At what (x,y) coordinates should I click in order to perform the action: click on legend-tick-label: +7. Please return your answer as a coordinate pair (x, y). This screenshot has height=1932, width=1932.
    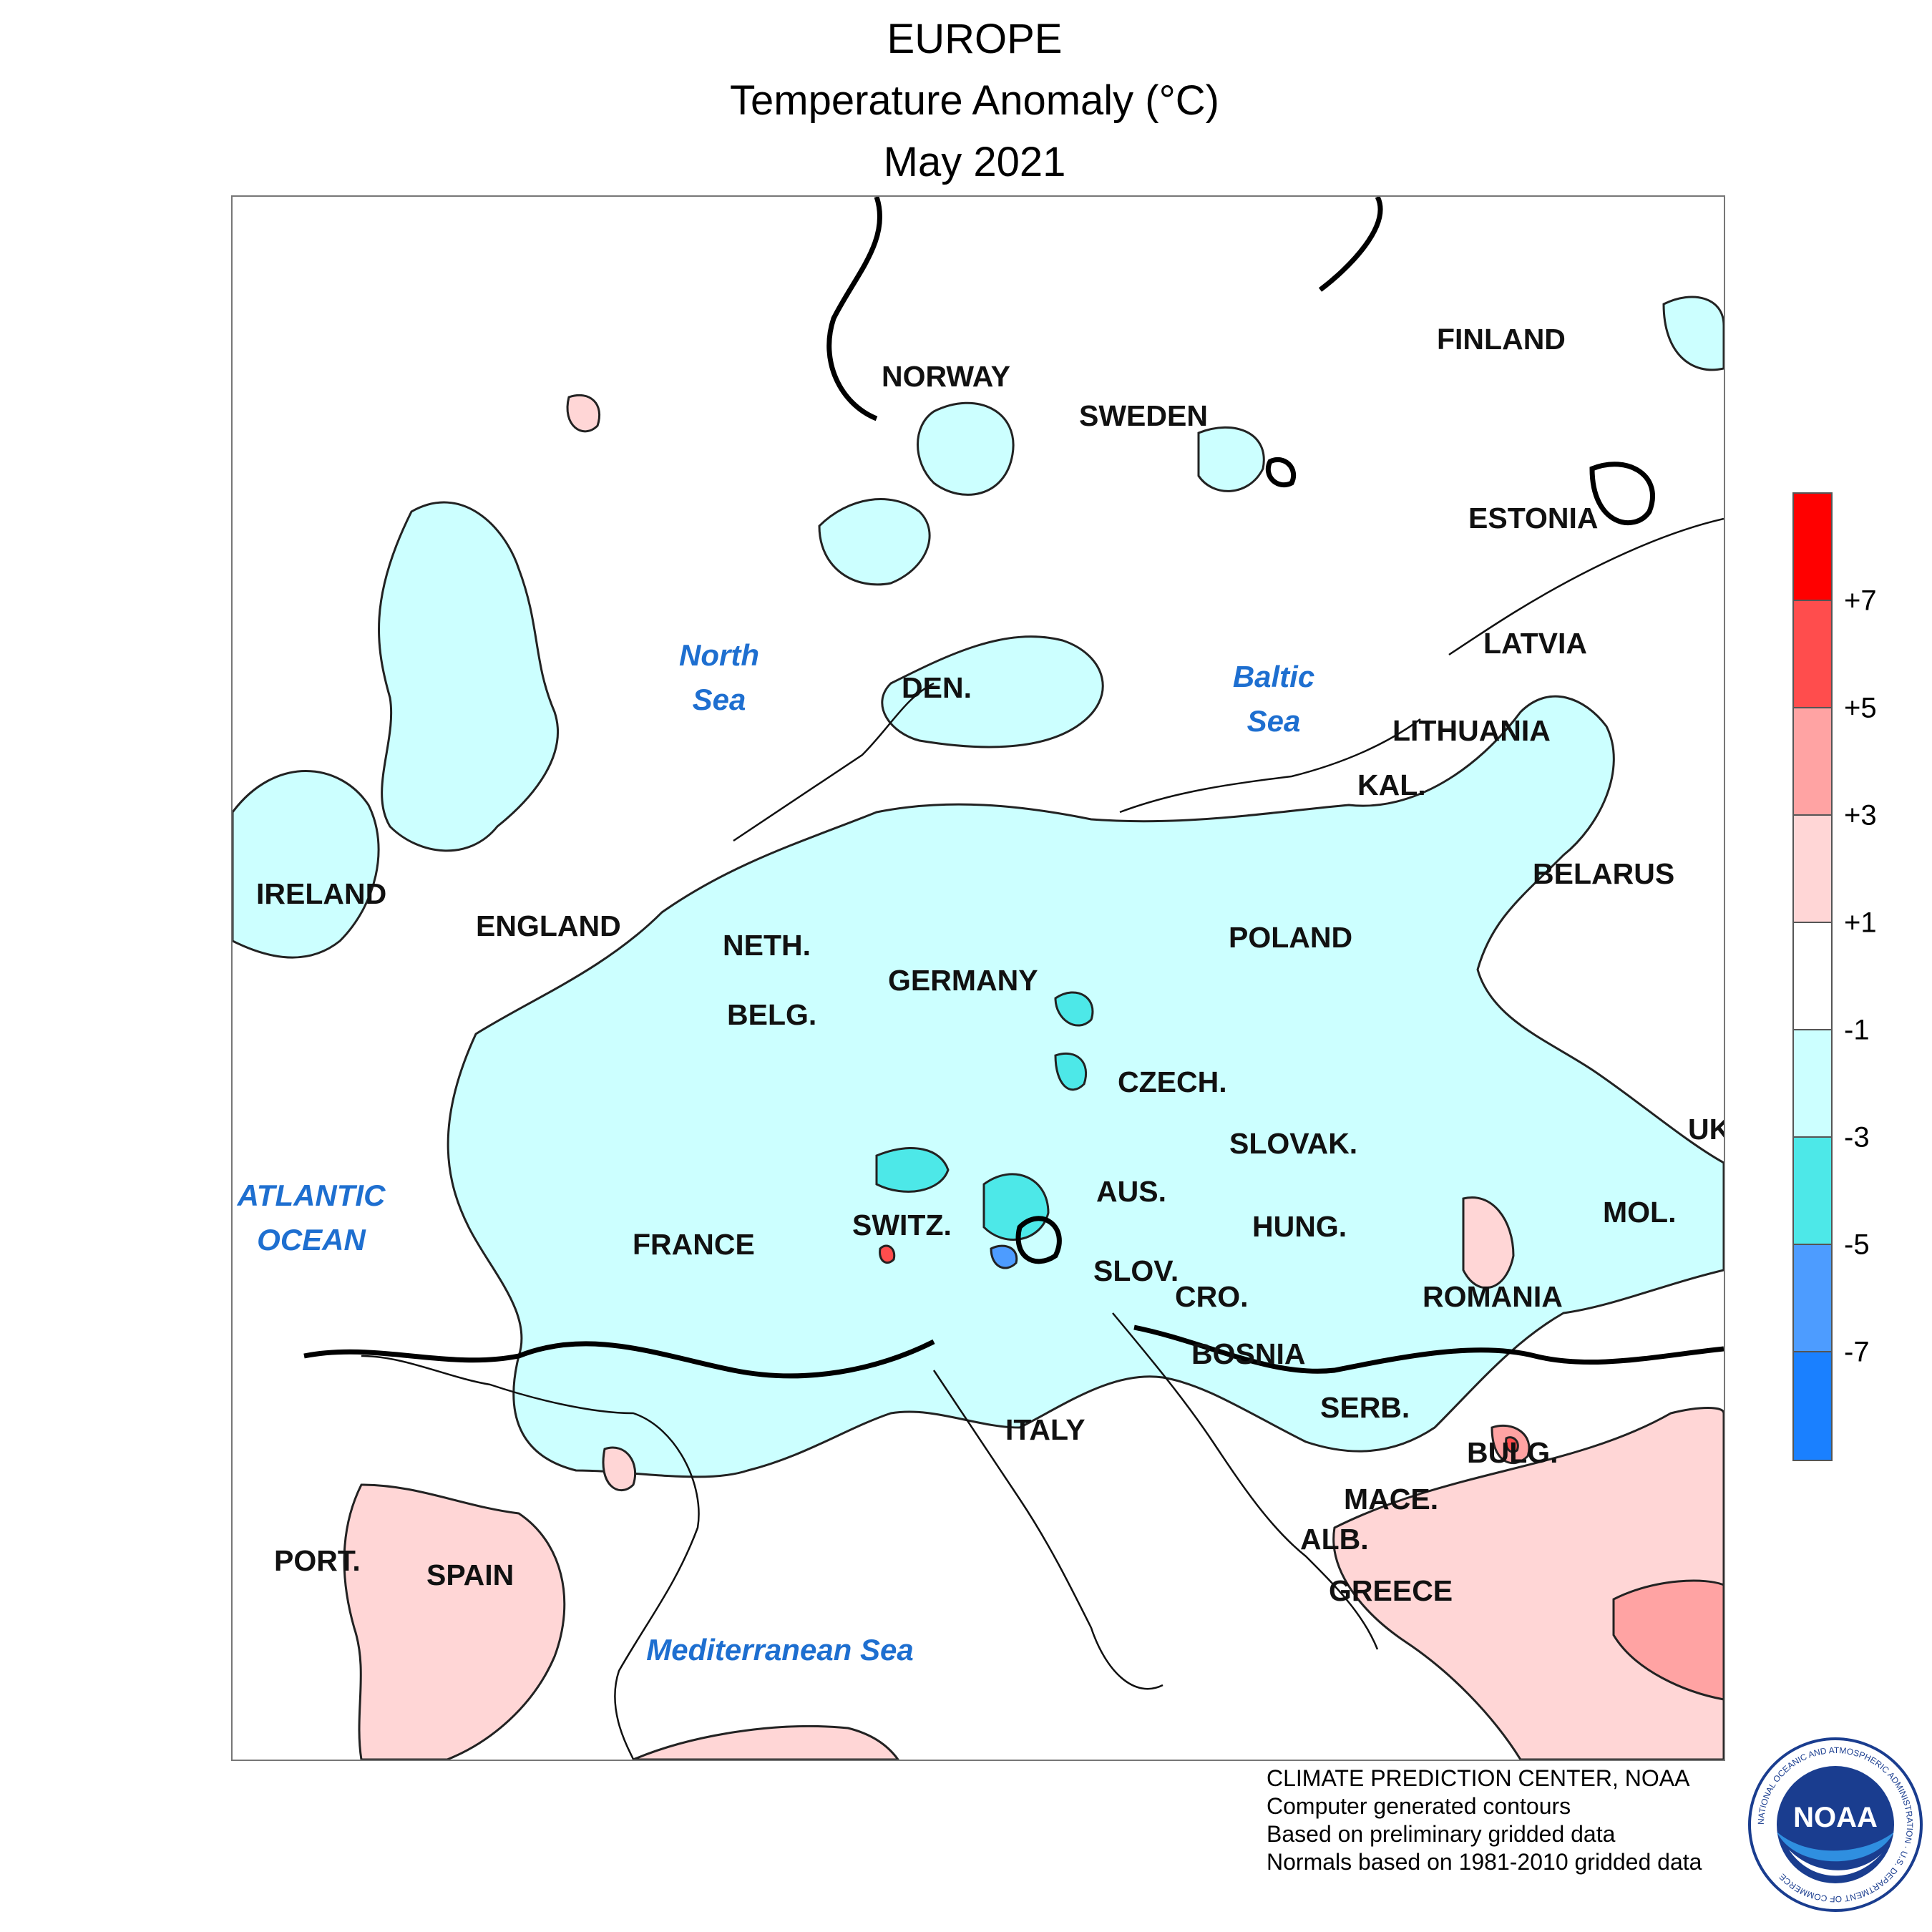
    Looking at the image, I should click on (1860, 601).